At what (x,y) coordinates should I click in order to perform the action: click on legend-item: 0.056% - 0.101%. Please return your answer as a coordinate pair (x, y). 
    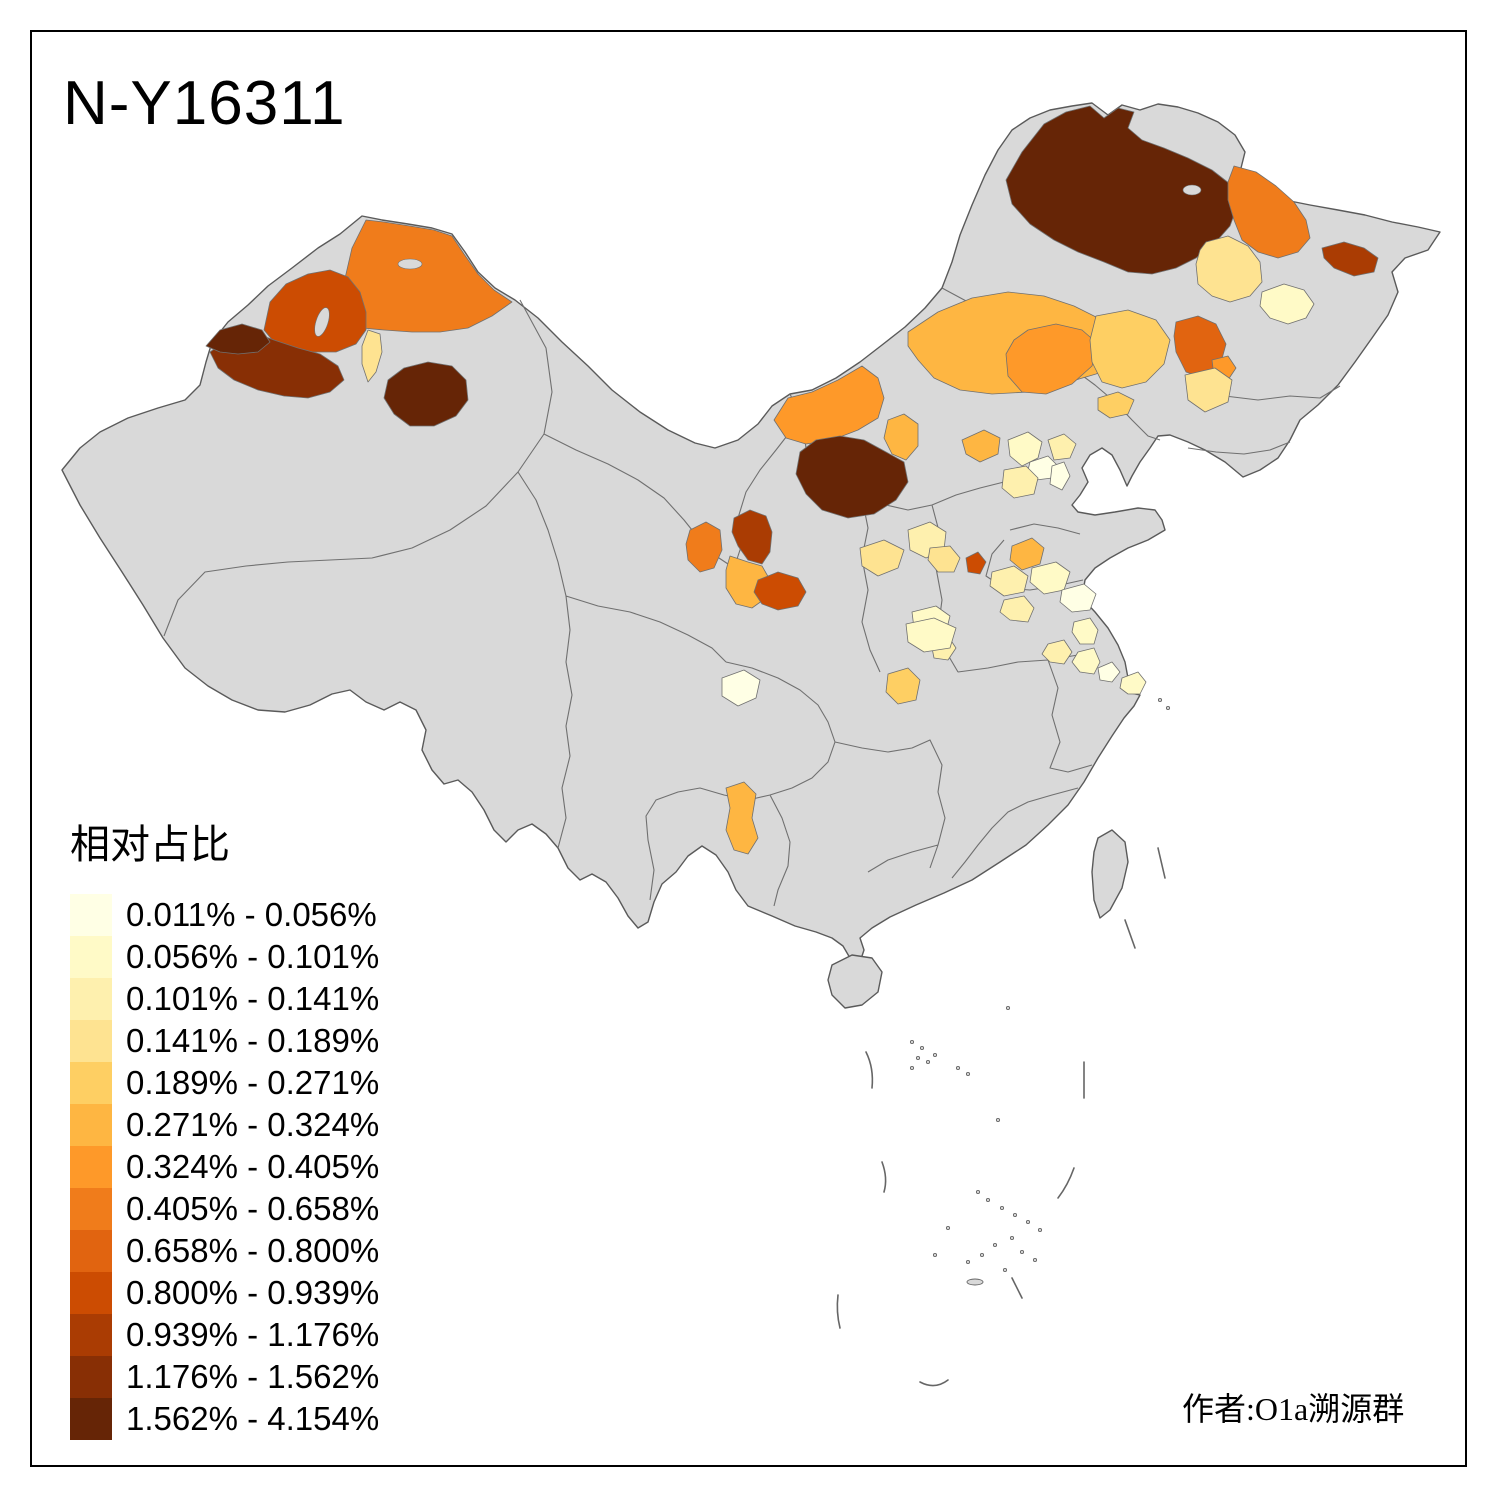
    Looking at the image, I should click on (224, 957).